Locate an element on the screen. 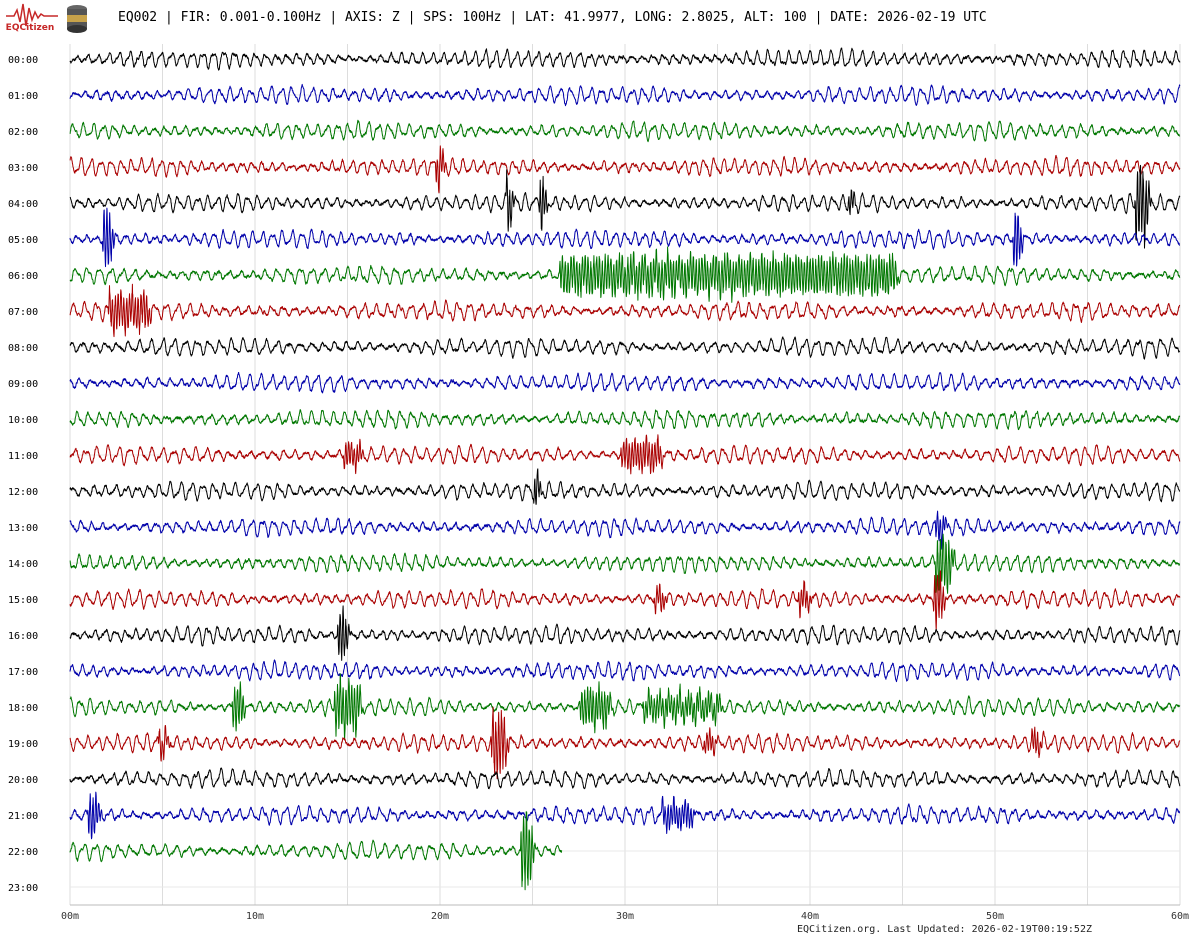  row-label: 17:00 is located at coordinates (23, 672).